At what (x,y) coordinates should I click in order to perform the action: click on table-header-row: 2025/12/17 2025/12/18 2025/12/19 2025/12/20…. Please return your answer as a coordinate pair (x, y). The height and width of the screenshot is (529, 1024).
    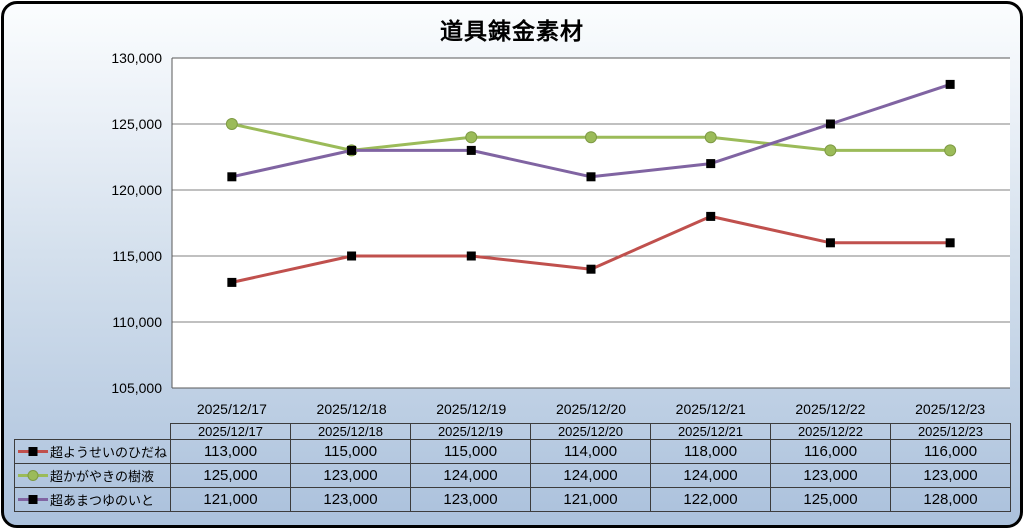
    Looking at the image, I should click on (513, 431).